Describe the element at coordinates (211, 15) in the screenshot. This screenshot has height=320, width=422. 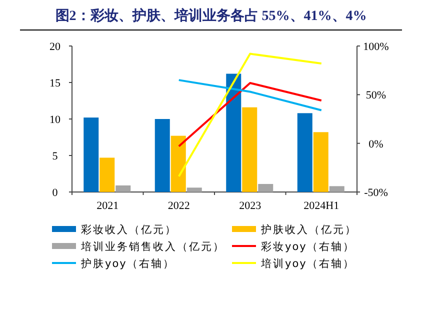
I see `chart-title: 图2：彩妆、护肤、培训业务各占 55%、41%、4%` at that location.